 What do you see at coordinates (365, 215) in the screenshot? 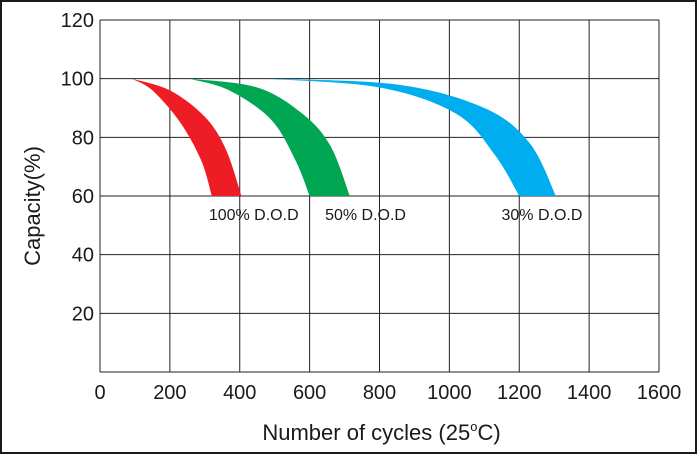
I see `series-label-2: 50% D.O.D` at bounding box center [365, 215].